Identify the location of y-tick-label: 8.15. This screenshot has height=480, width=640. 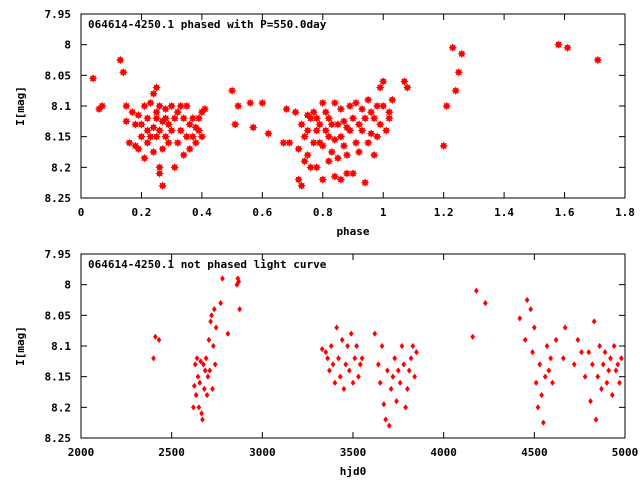
(58, 137).